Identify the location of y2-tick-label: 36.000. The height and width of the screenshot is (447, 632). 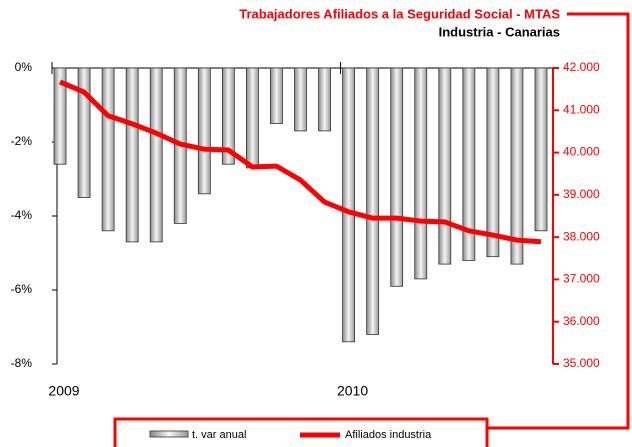
(581, 321).